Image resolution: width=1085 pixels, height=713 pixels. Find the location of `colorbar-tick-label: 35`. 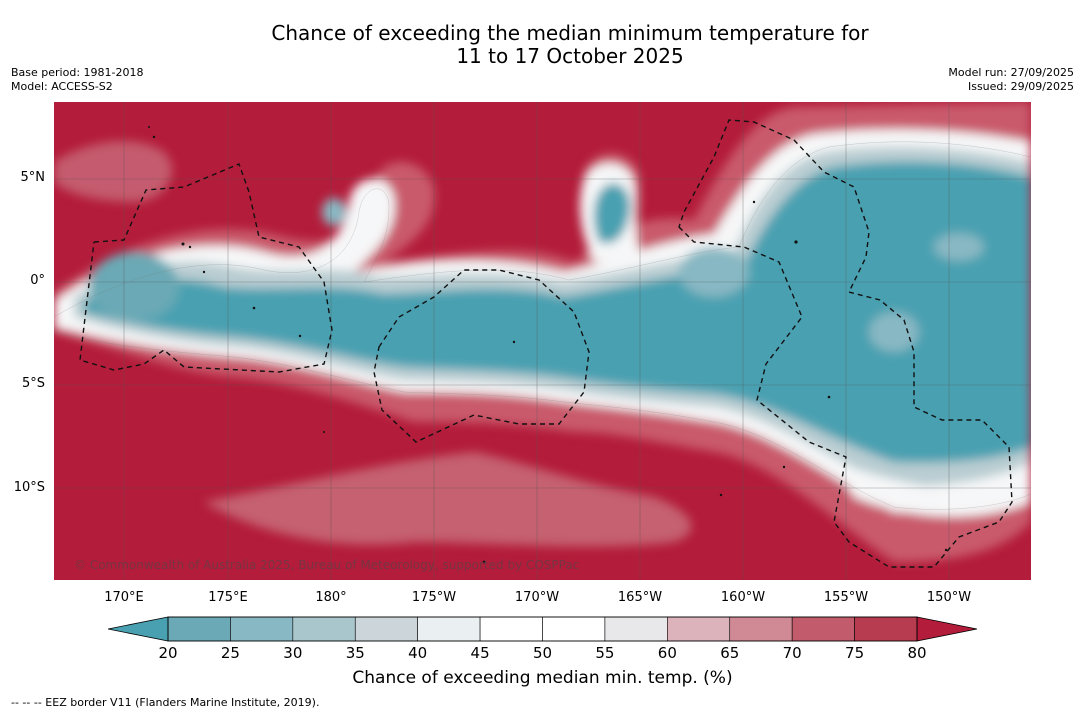

colorbar-tick-label: 35 is located at coordinates (355, 653).